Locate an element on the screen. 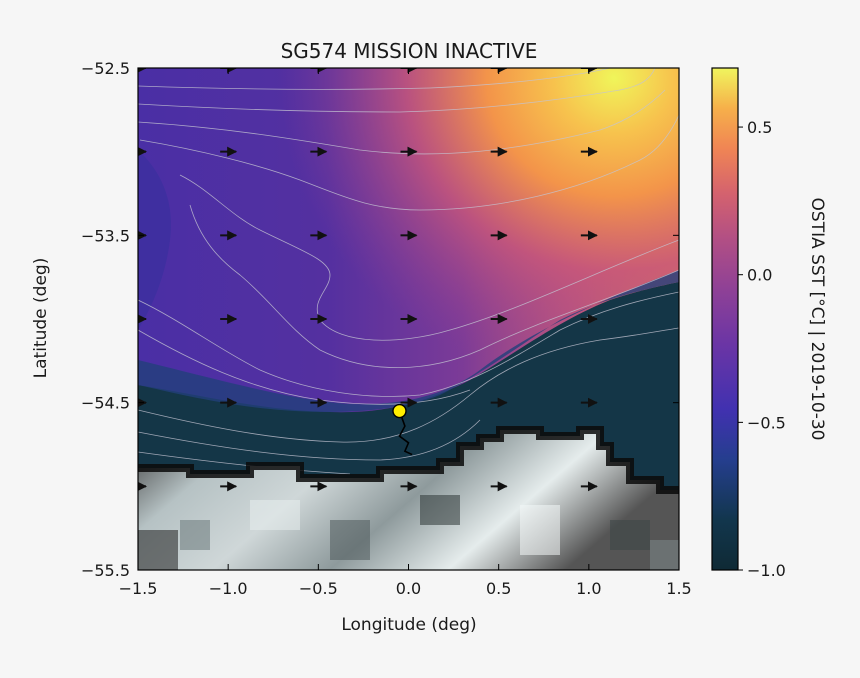 The height and width of the screenshot is (678, 860). colorbar-tick-label: 0.0 is located at coordinates (759, 275).